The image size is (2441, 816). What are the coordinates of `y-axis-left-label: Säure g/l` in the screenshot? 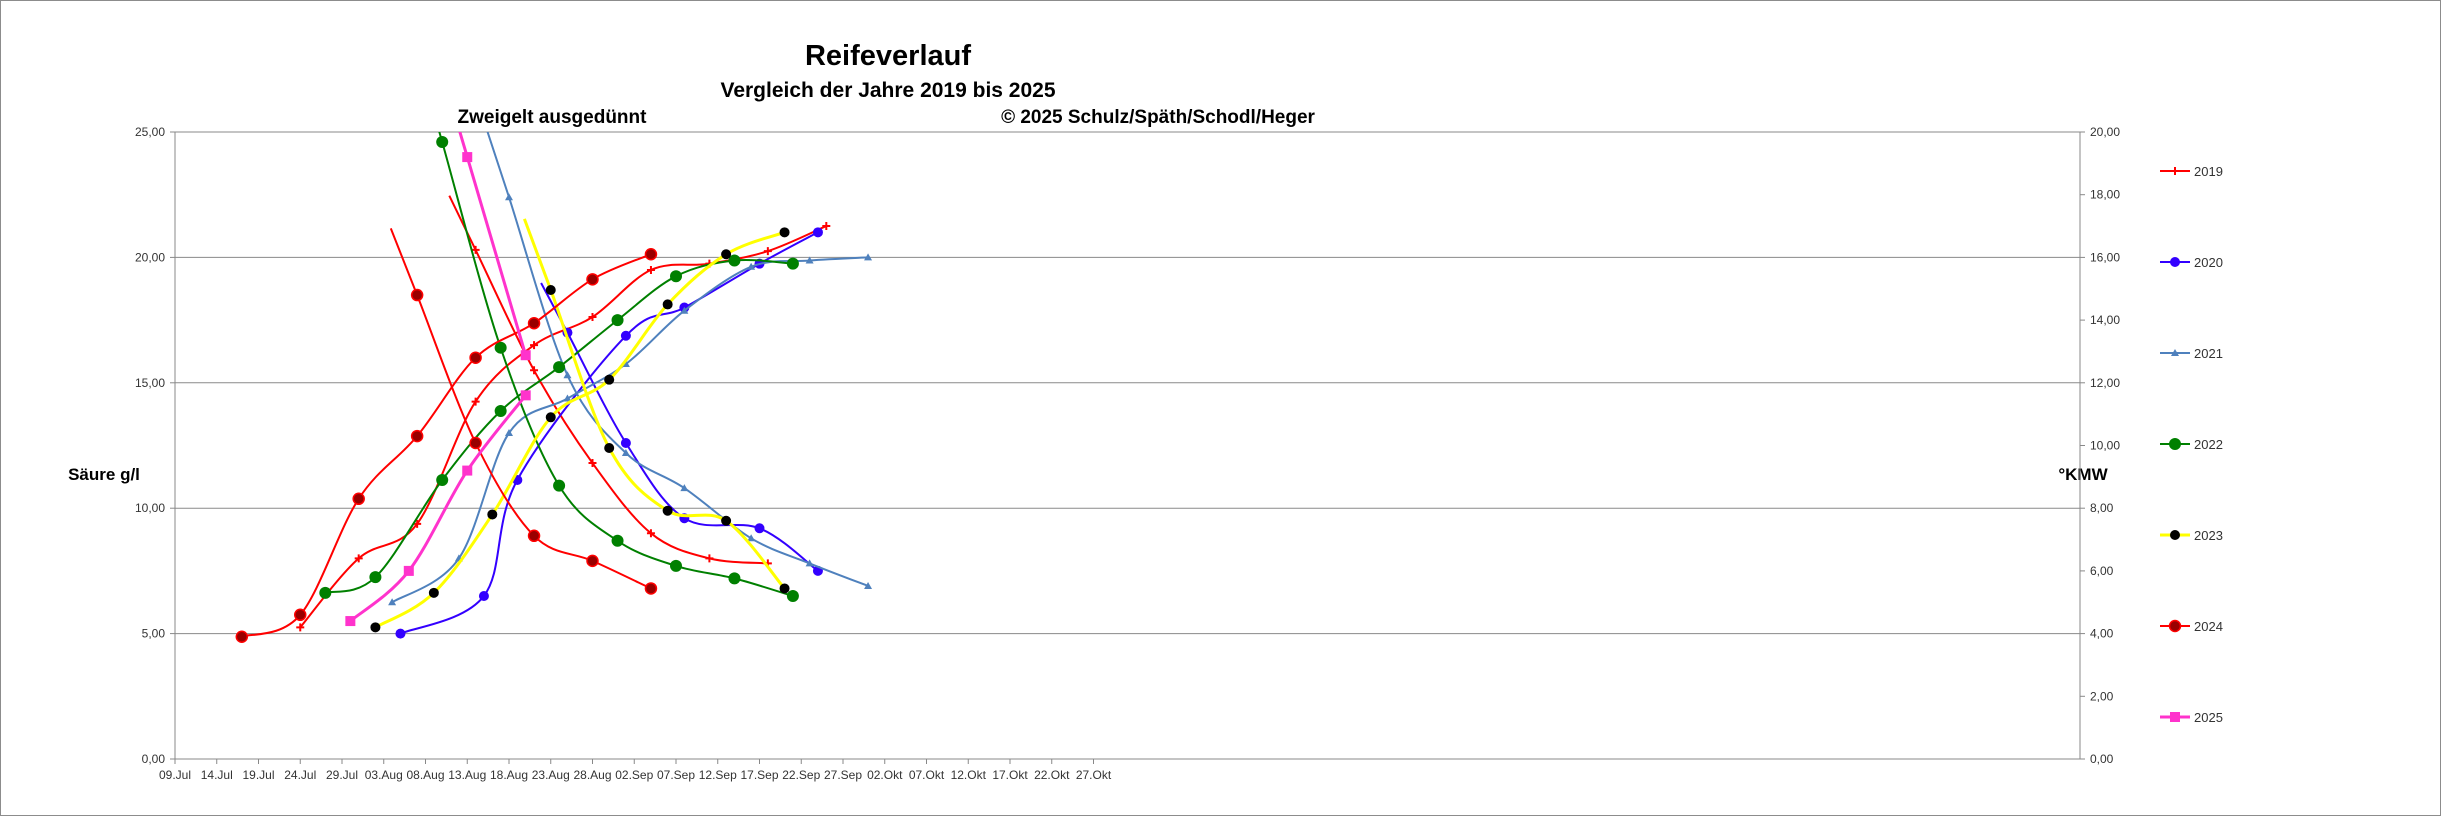 It's located at (104, 474).